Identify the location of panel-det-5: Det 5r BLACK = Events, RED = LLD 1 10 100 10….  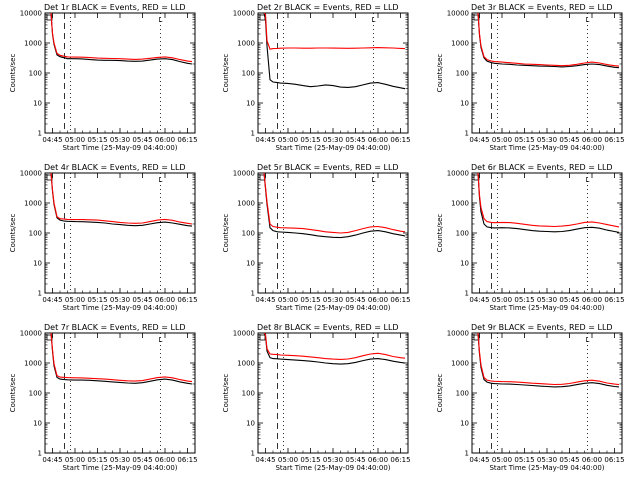
(316, 237).